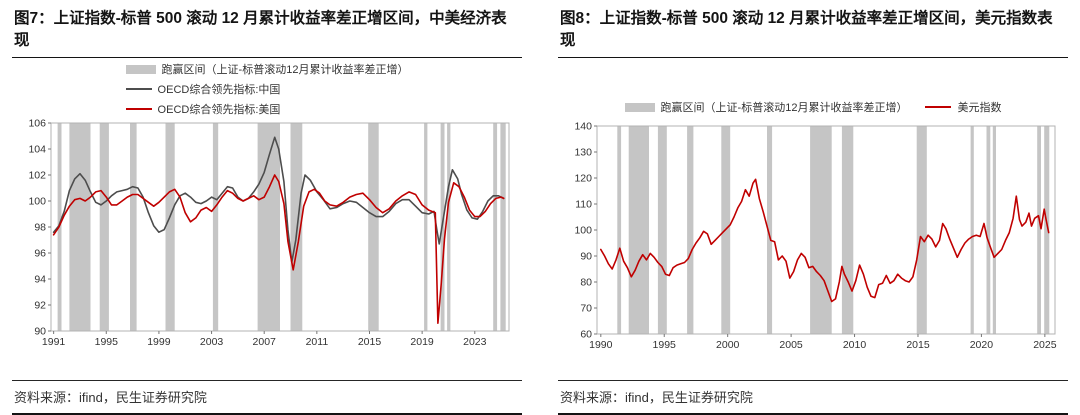 The width and height of the screenshot is (1080, 415). What do you see at coordinates (806, 29) in the screenshot?
I see `figure8-title: 图8：上证指数-标普 500 滚动 12 月累计收益率差正增区间，美元指数表现` at bounding box center [806, 29].